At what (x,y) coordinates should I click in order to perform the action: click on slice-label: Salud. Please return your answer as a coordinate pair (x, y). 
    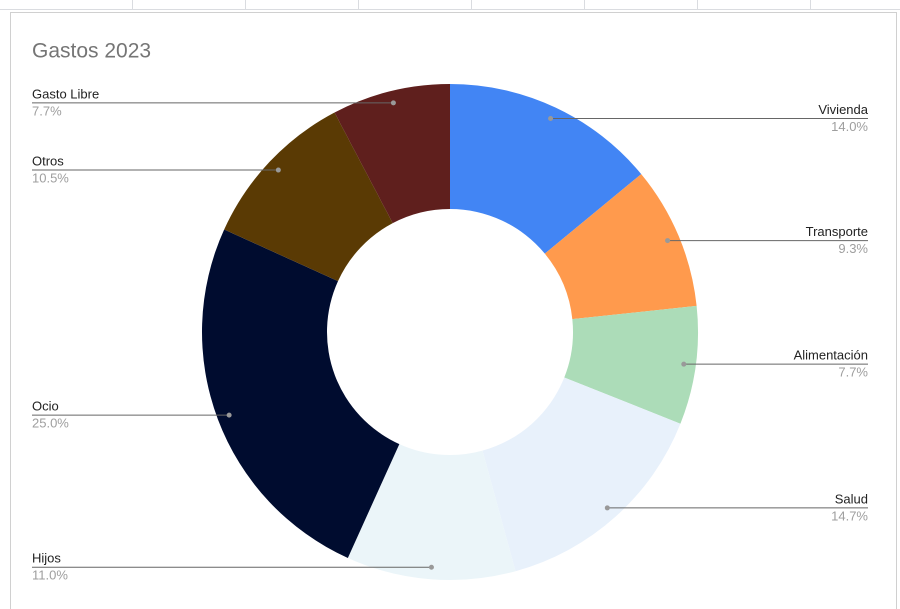
    Looking at the image, I should click on (851, 498).